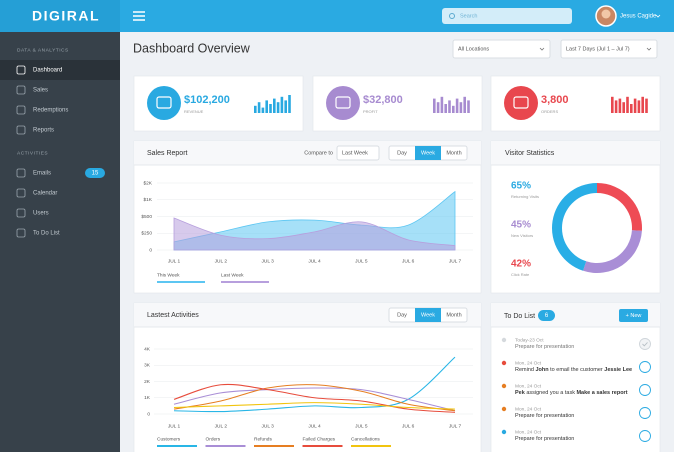 The image size is (674, 452). What do you see at coordinates (601, 393) in the screenshot?
I see `todo-text-part: Make a sales report` at bounding box center [601, 393].